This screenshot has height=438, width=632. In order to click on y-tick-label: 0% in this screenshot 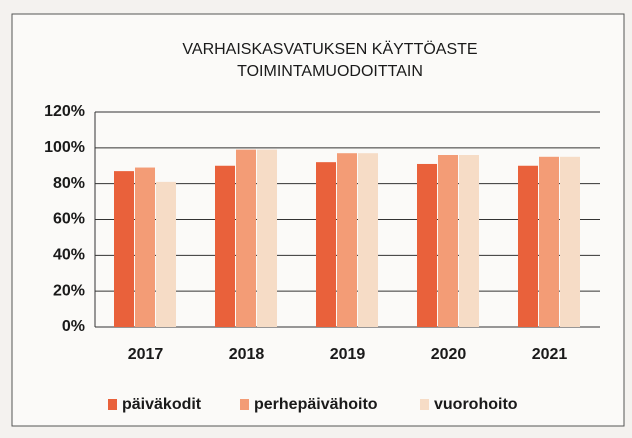, I will do `click(73, 326)`.